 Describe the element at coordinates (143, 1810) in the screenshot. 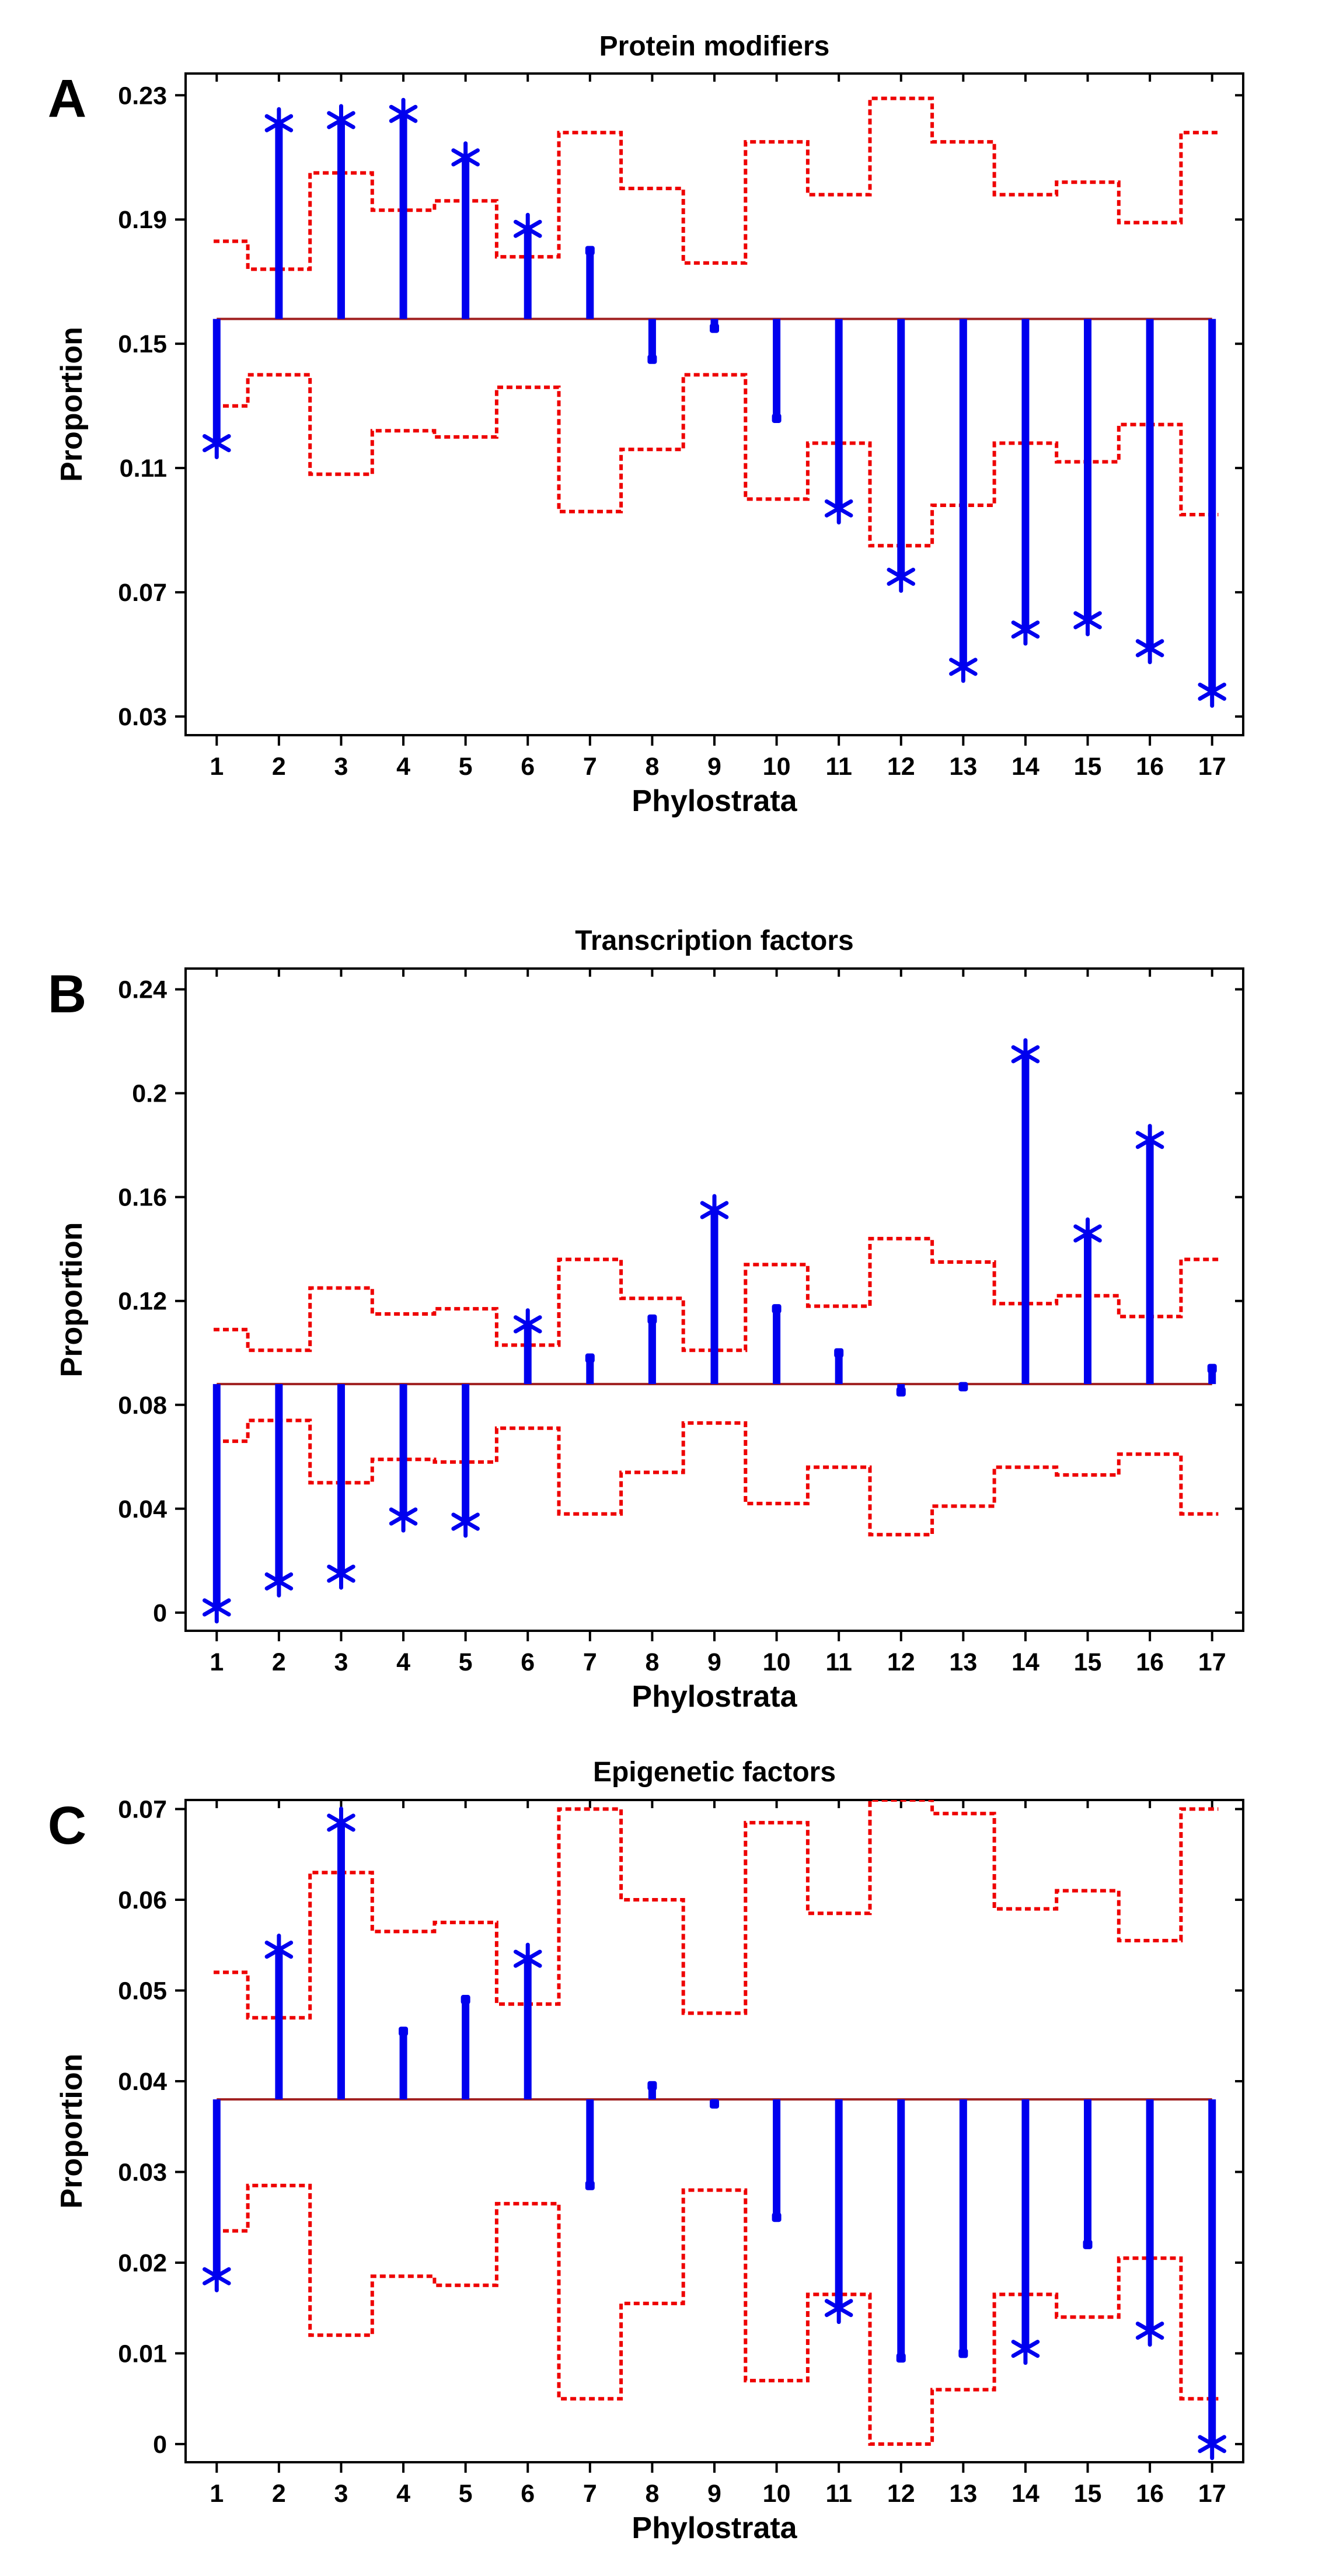

I see `y-tick-label: 0.07` at that location.